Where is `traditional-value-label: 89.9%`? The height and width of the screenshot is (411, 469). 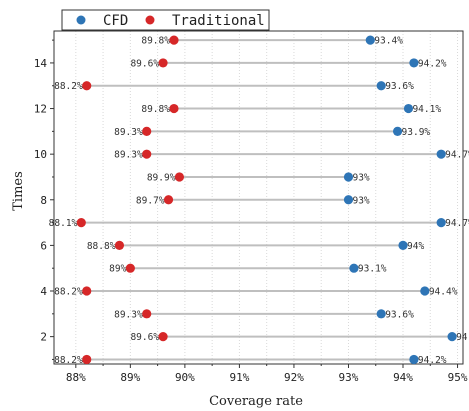 traditional-value-label: 89.9% is located at coordinates (161, 177).